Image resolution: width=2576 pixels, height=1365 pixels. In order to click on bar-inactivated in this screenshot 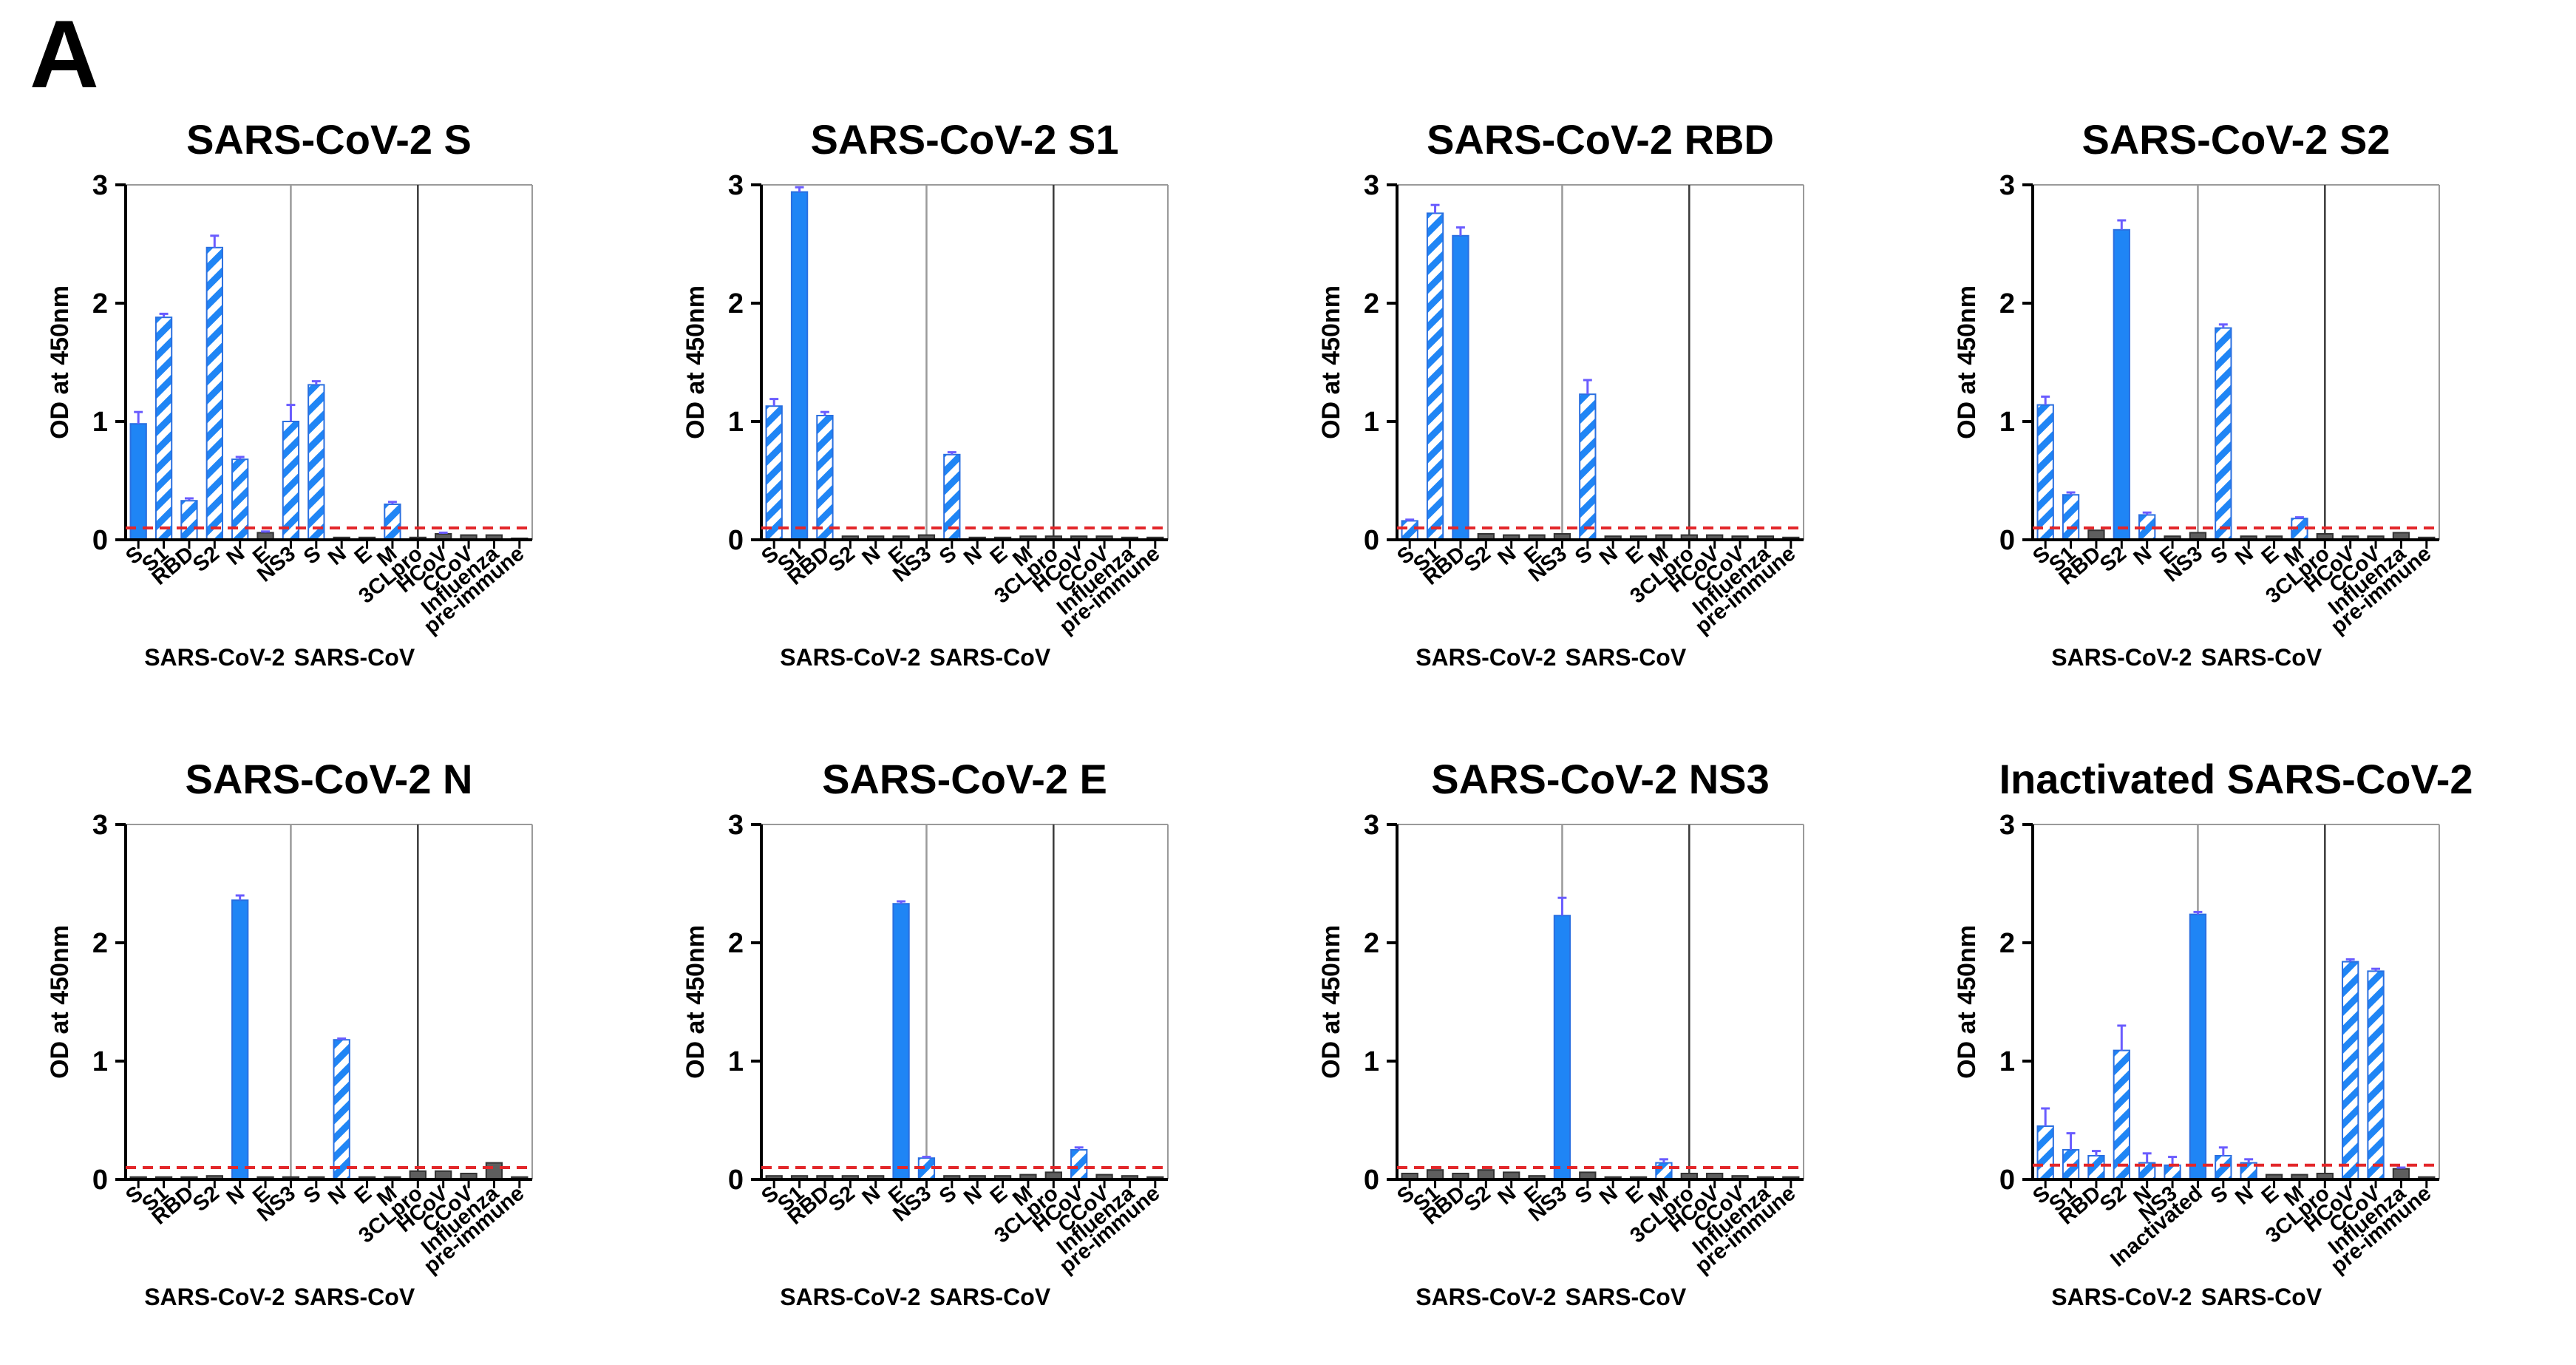, I will do `click(2198, 1046)`.